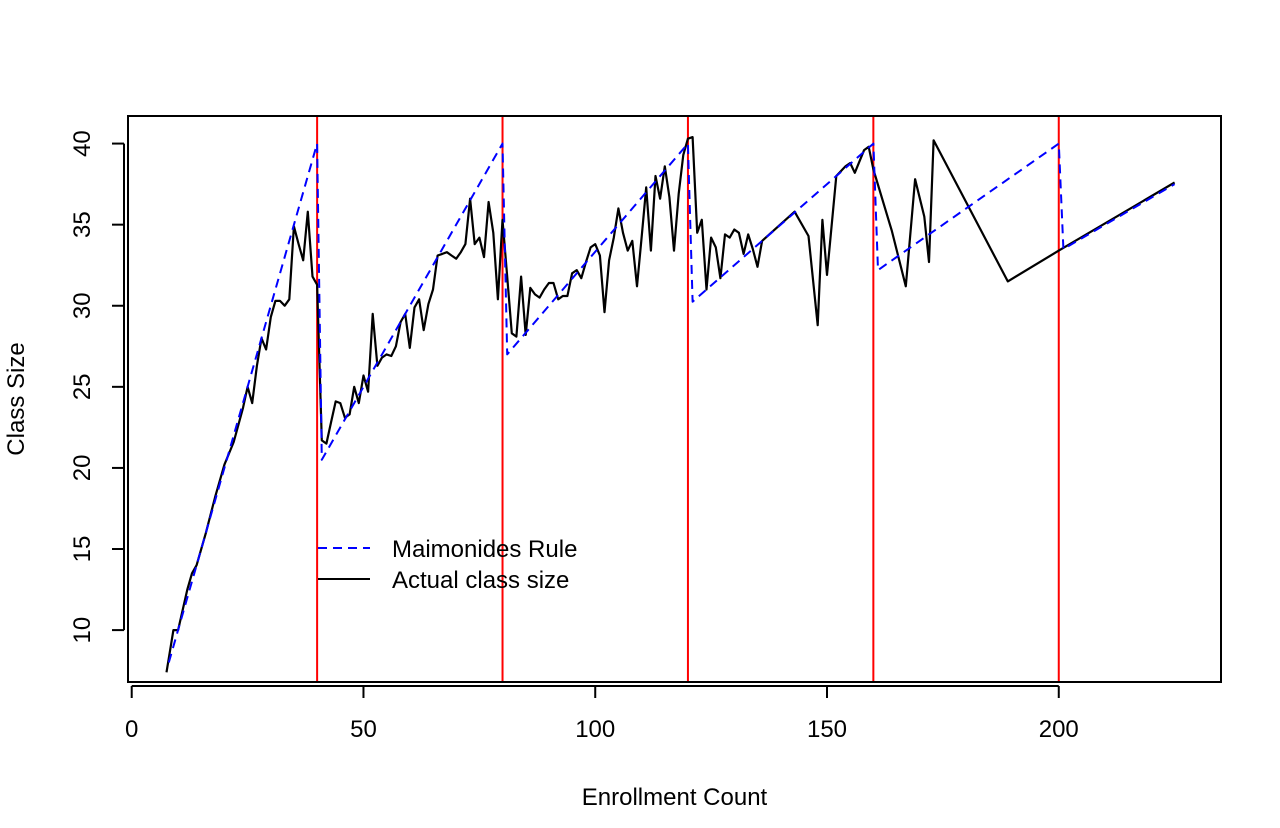 The height and width of the screenshot is (828, 1280). I want to click on x-tick-label-200: 200, so click(1059, 729).